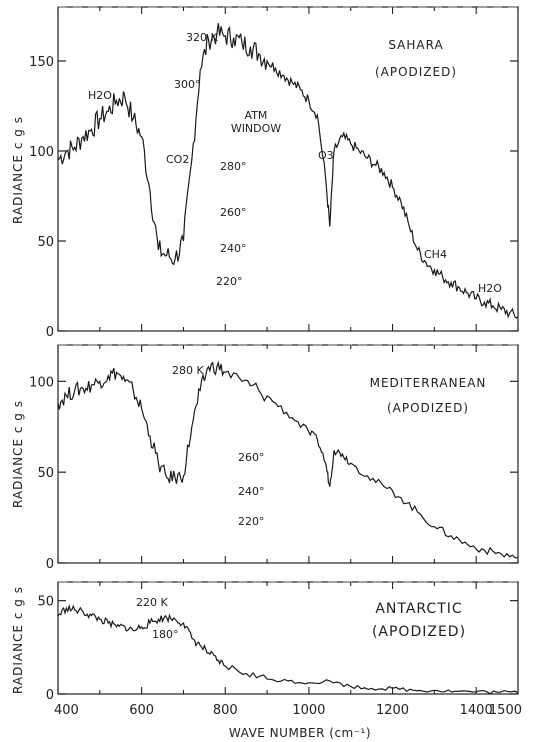 The width and height of the screenshot is (546, 742). I want to click on med-bb-label-280: 280 K, so click(188, 370).